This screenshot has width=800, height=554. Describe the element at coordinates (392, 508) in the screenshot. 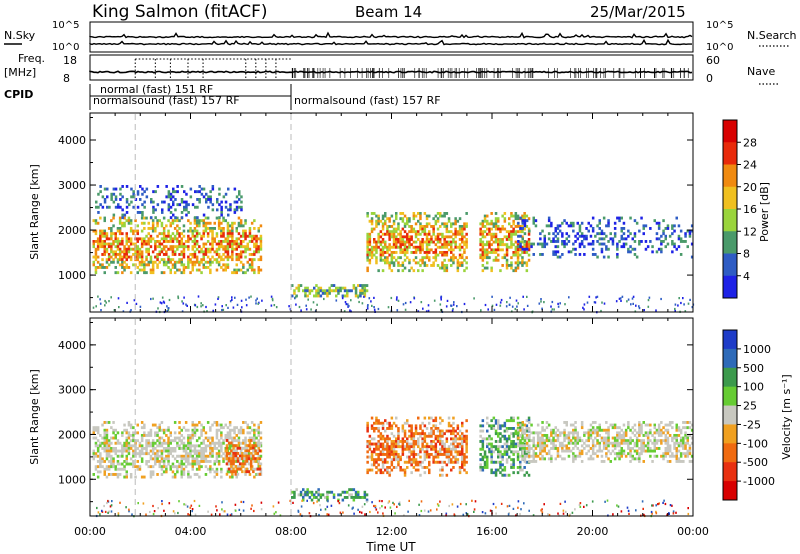

I see `velocity-speckle` at that location.